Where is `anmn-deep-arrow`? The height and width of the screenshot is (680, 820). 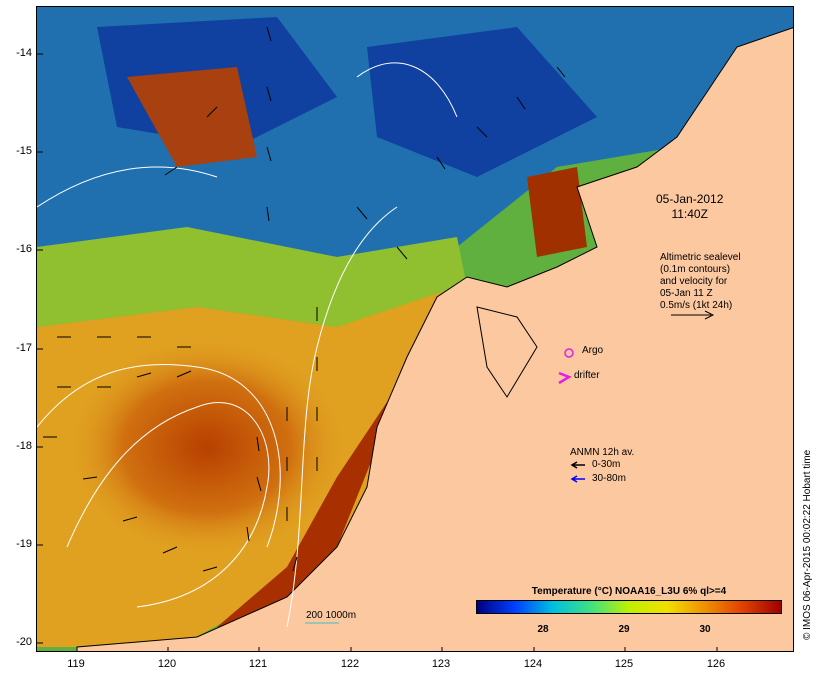 anmn-deep-arrow is located at coordinates (577, 479).